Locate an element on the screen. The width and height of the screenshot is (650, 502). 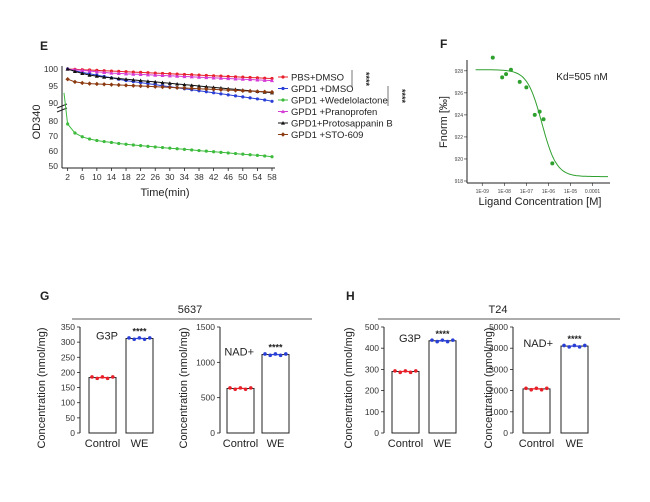
e-x-tick-label: 6 is located at coordinates (82, 177).